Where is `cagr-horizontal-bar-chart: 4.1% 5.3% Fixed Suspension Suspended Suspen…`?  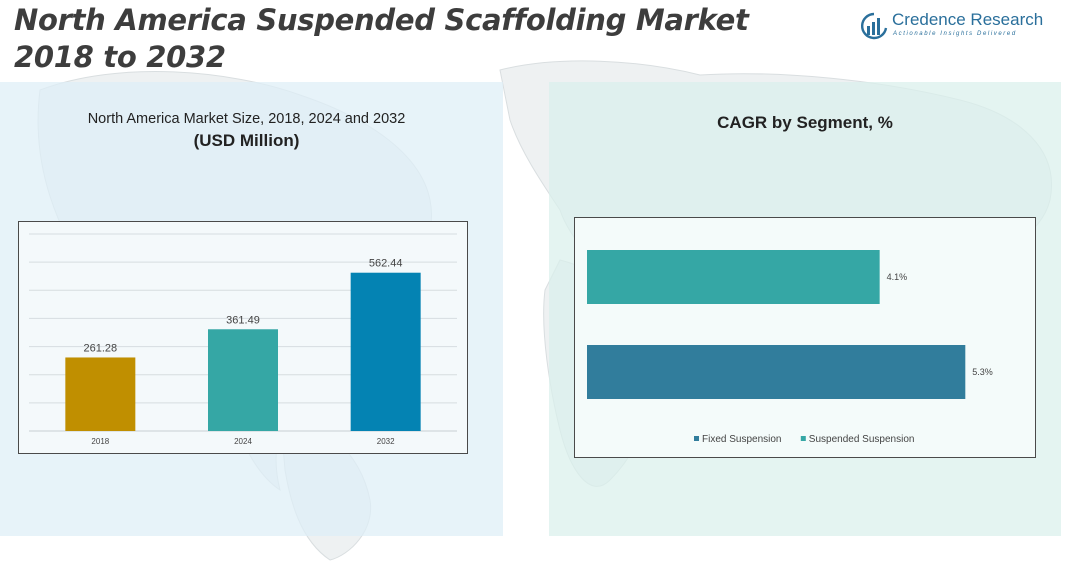
cagr-horizontal-bar-chart: 4.1% 5.3% Fixed Suspension Suspended Suspen… is located at coordinates (790, 347).